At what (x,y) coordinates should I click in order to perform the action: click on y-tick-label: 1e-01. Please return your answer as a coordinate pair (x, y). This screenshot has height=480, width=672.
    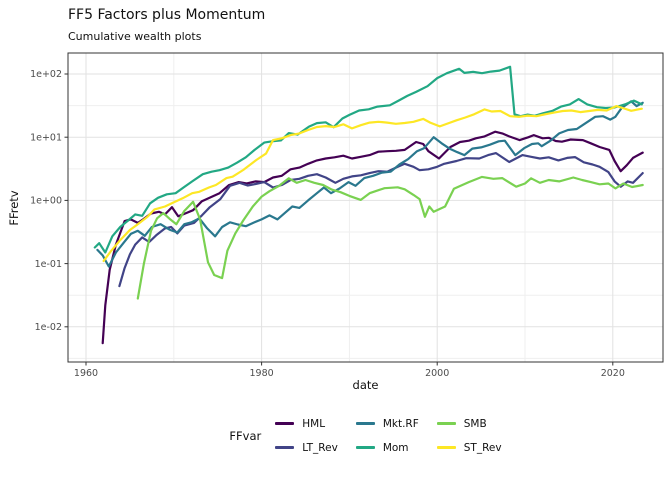
    Looking at the image, I should click on (48, 264).